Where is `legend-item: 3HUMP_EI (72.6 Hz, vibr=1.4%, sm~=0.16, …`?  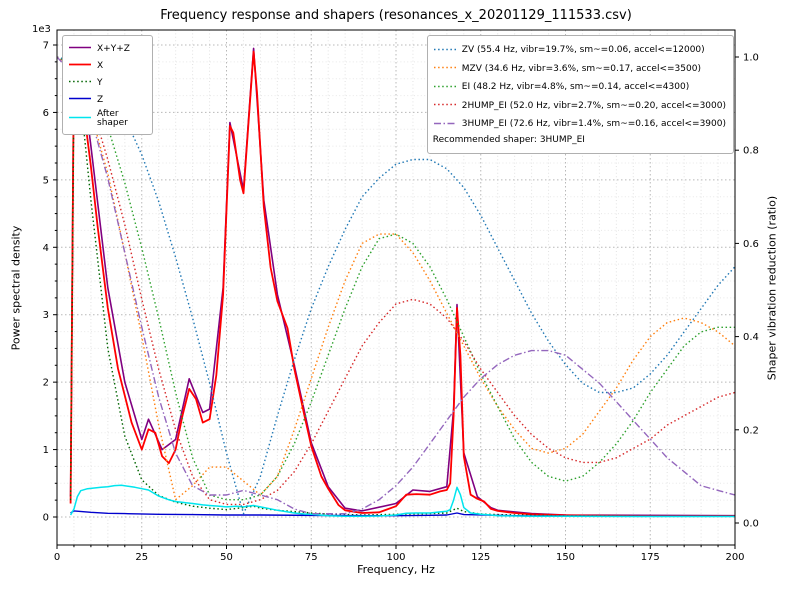
legend-item: 3HUMP_EI (72.6 Hz, vibr=1.4%, sm~=0.16, … is located at coordinates (579, 125).